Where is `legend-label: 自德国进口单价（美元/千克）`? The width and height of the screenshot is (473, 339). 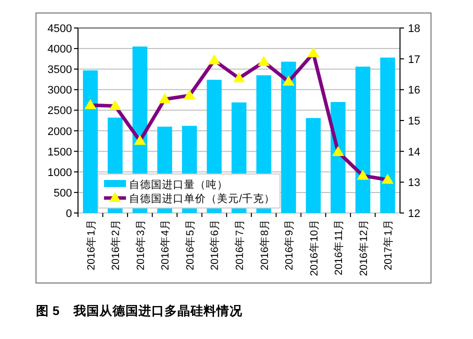
legend-label: 自德国进口单价（美元/千克） is located at coordinates (202, 198).